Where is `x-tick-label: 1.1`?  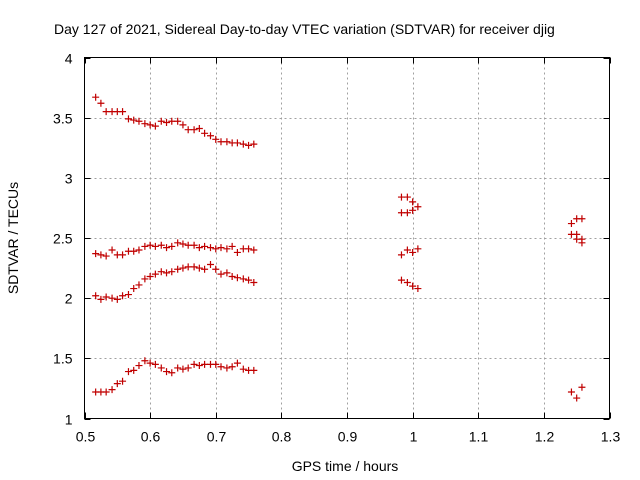
x-tick-label: 1.1 is located at coordinates (479, 437).